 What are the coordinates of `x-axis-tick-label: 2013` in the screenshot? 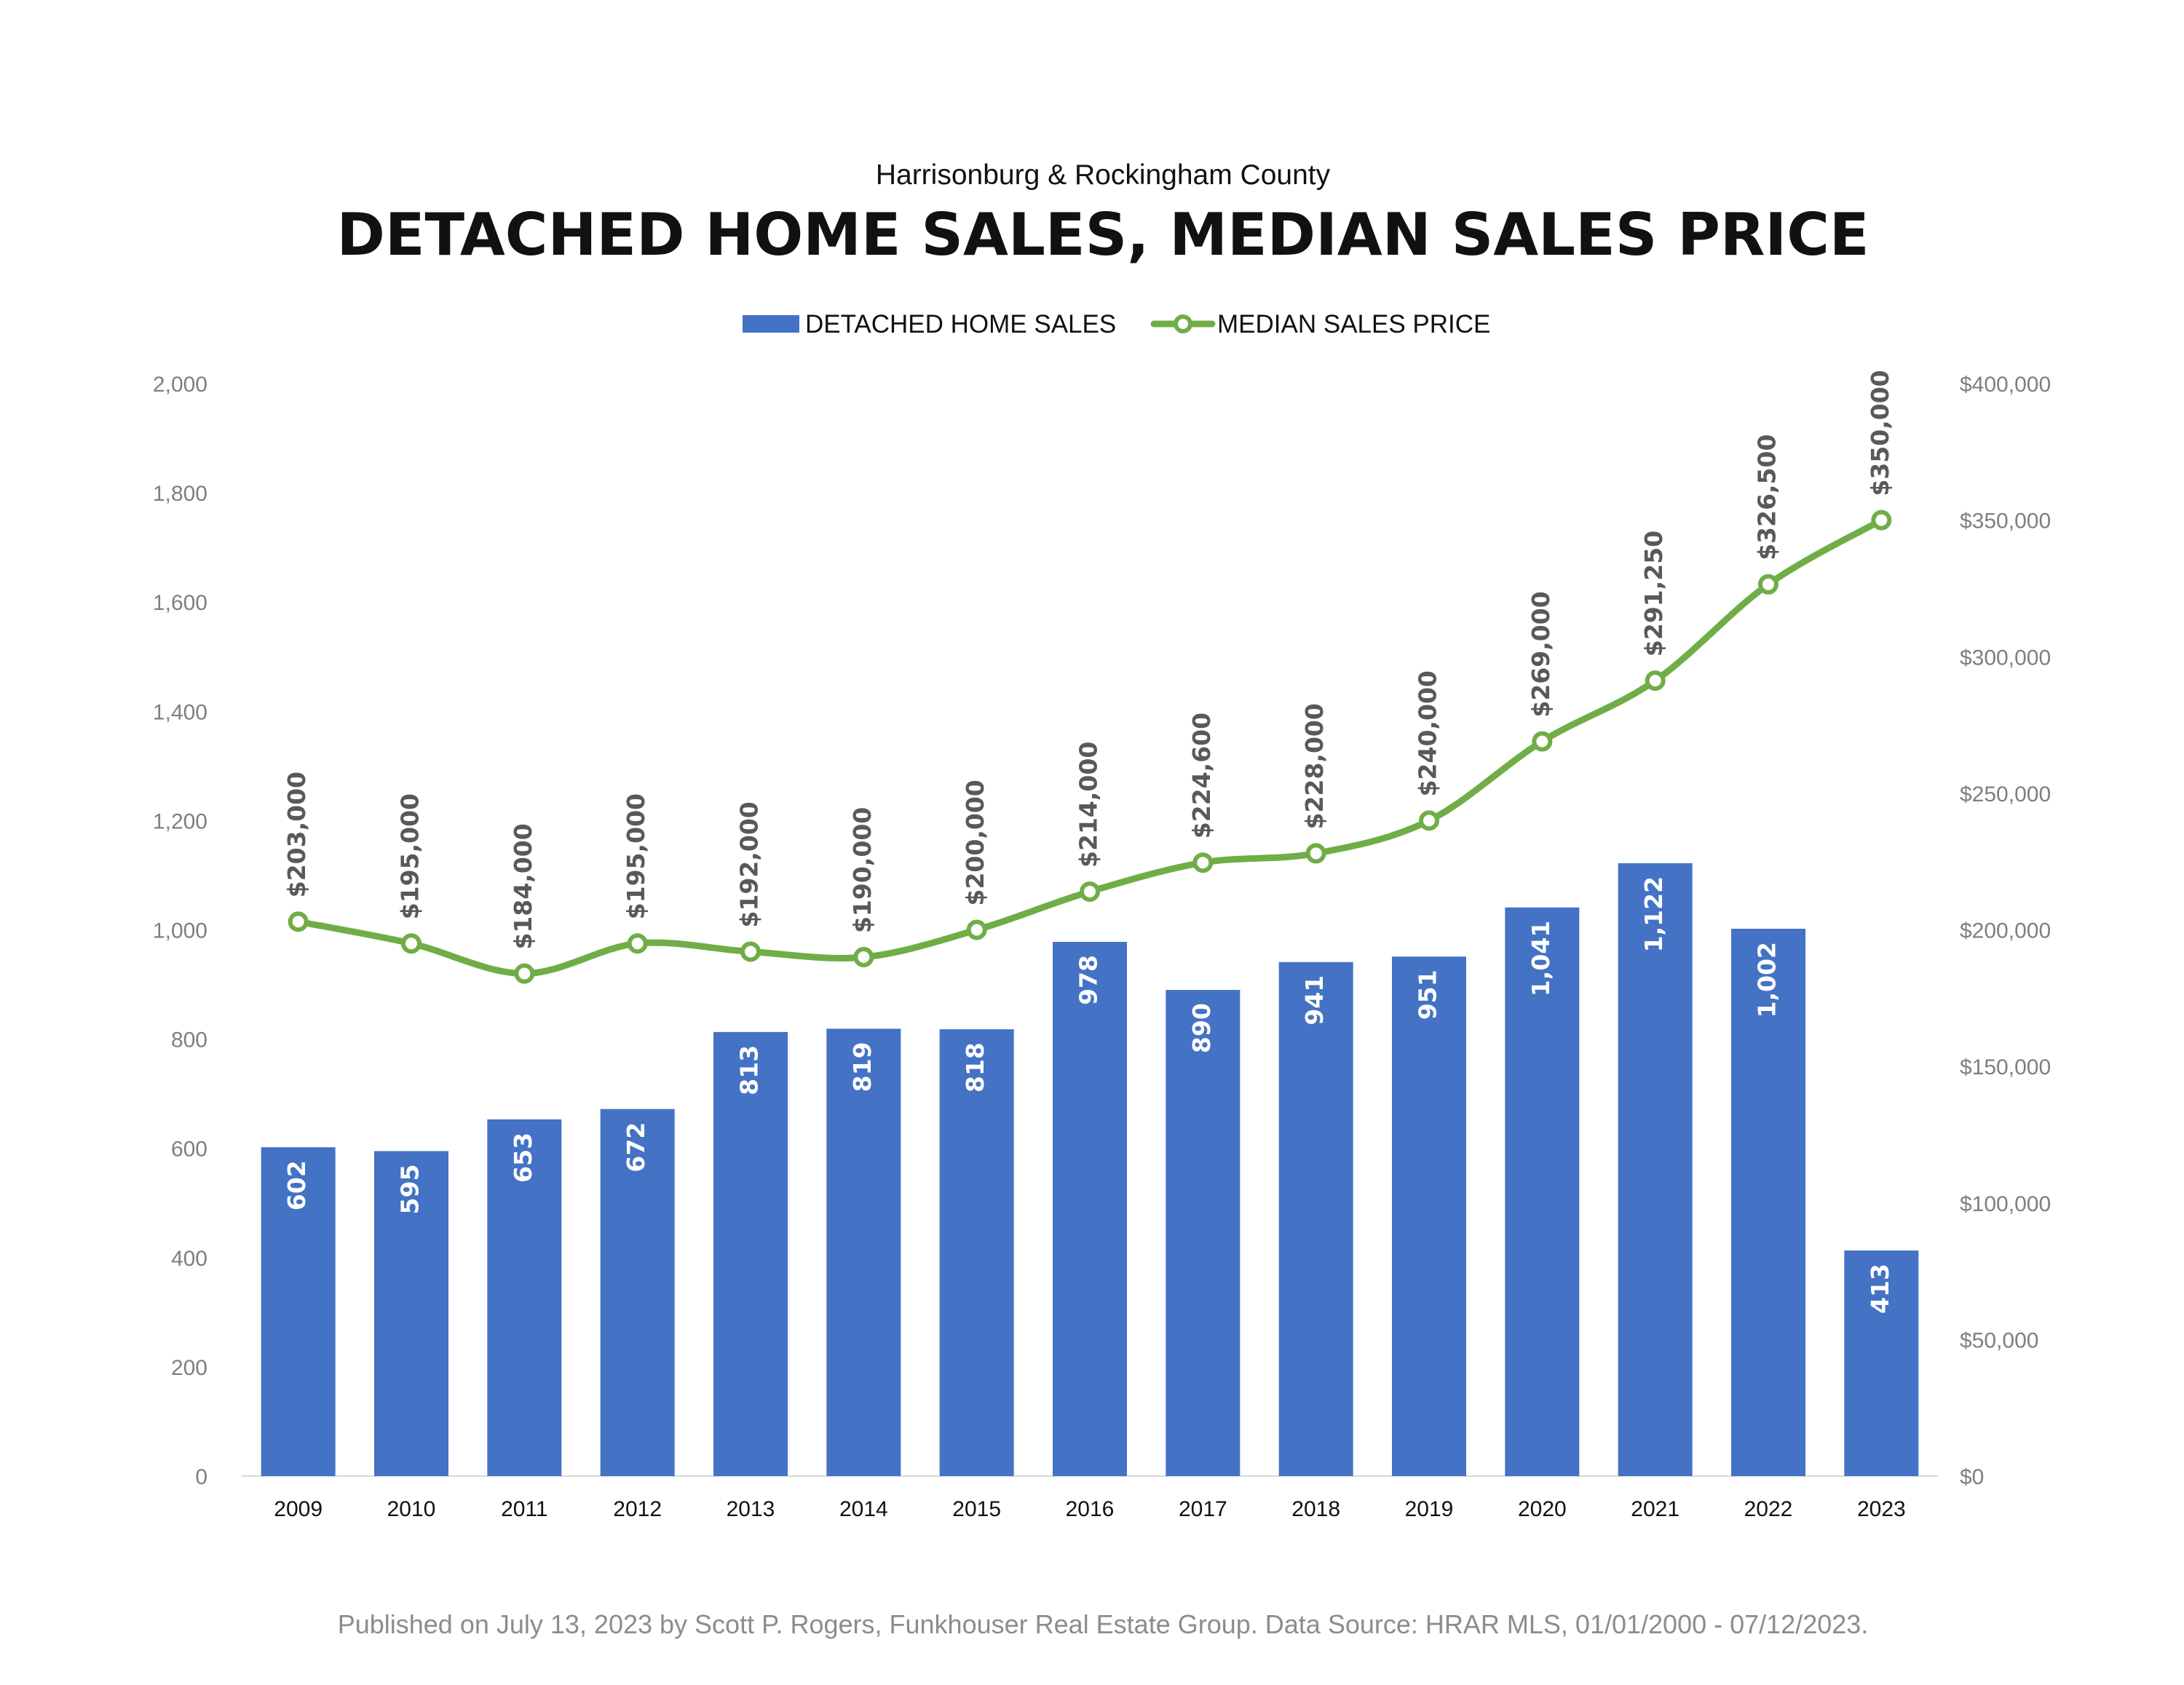 It's located at (751, 1509).